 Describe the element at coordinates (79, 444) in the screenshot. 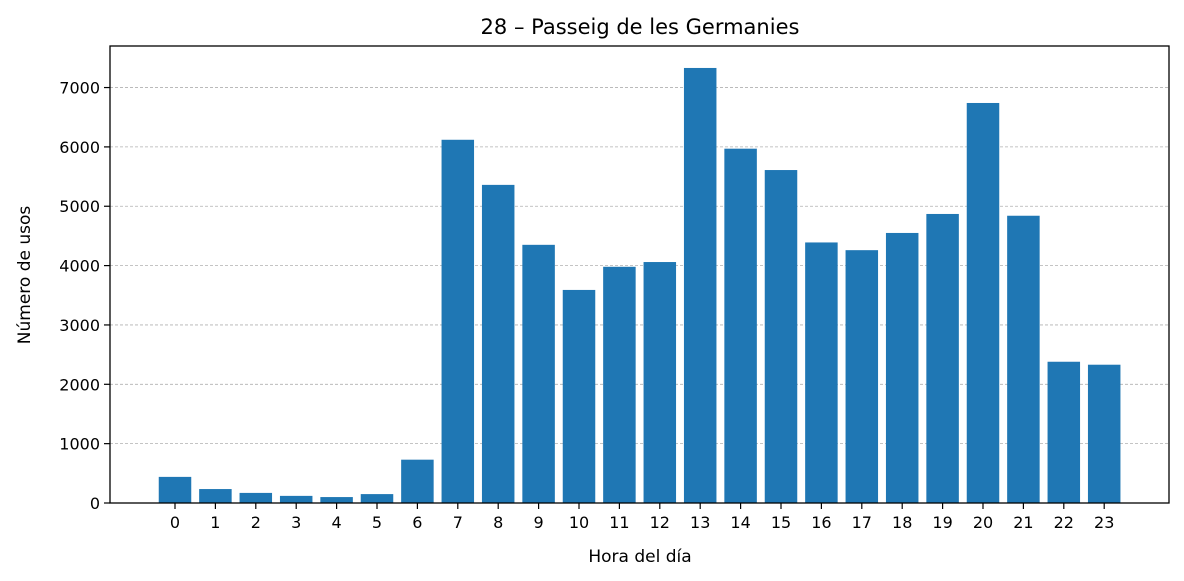

I see `y-tick-label: 1000` at that location.